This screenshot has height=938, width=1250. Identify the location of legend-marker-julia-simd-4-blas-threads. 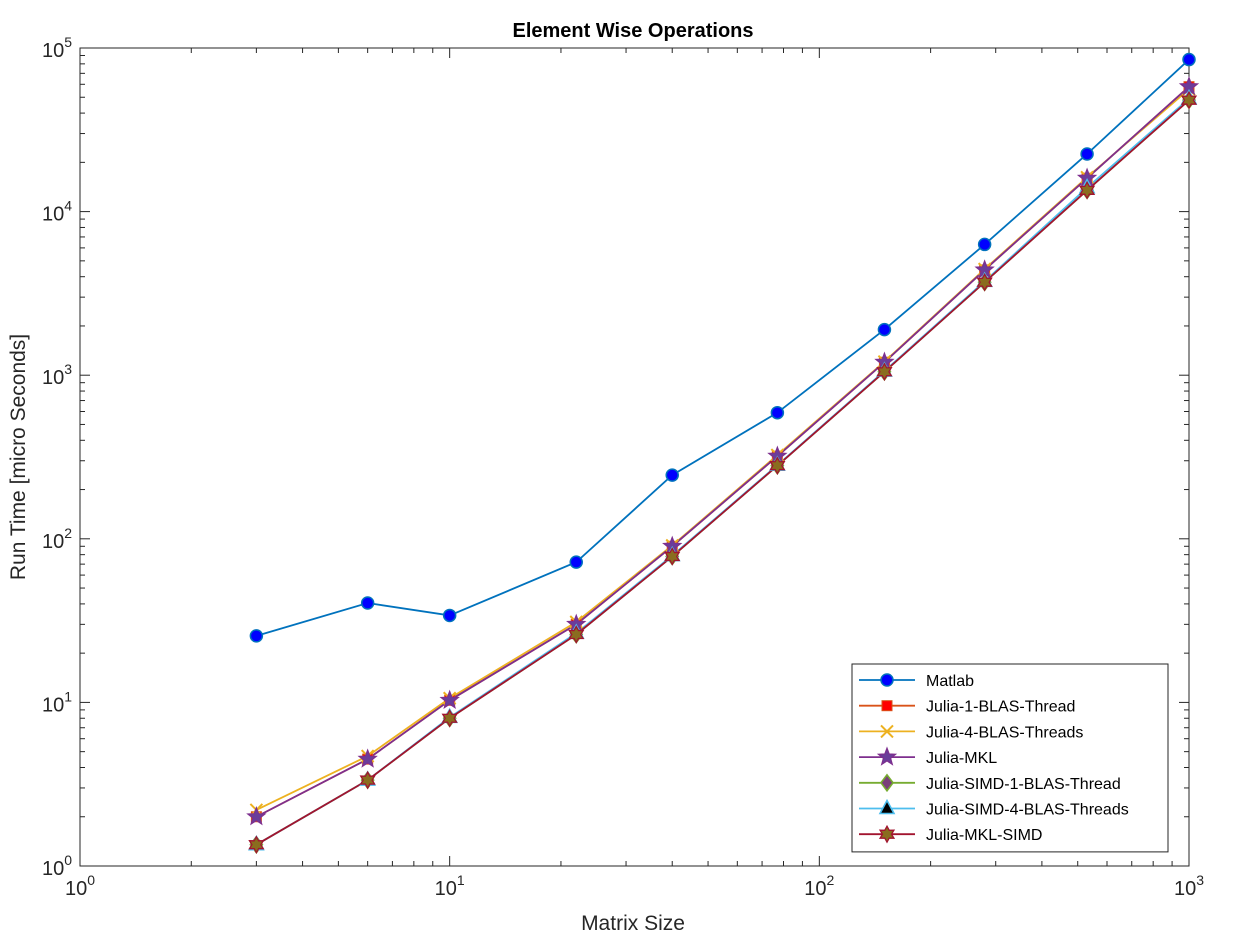
(887, 806).